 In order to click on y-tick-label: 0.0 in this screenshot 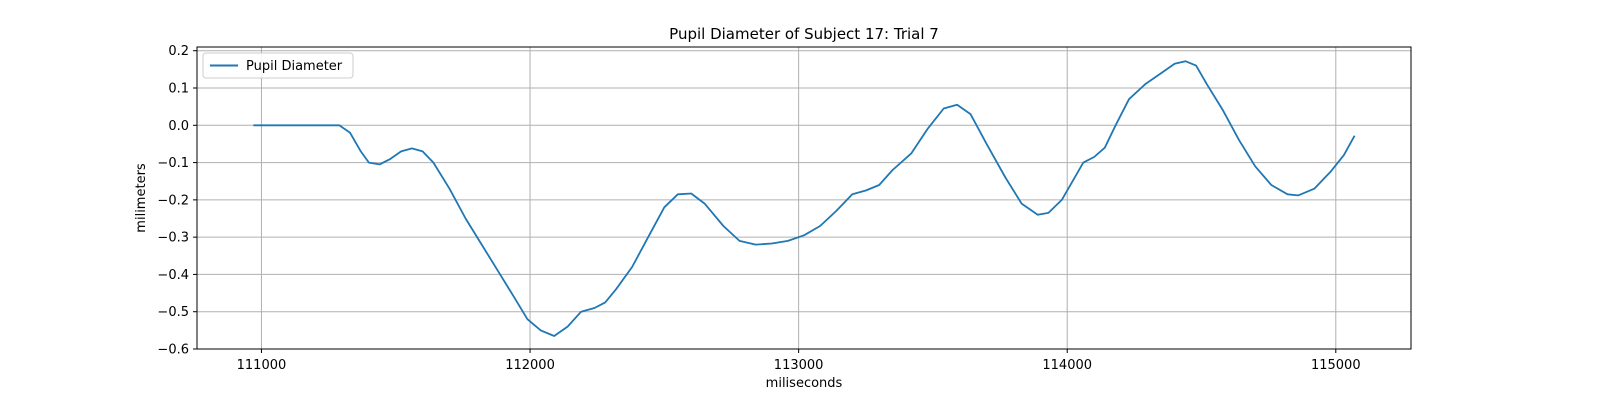, I will do `click(178, 126)`.